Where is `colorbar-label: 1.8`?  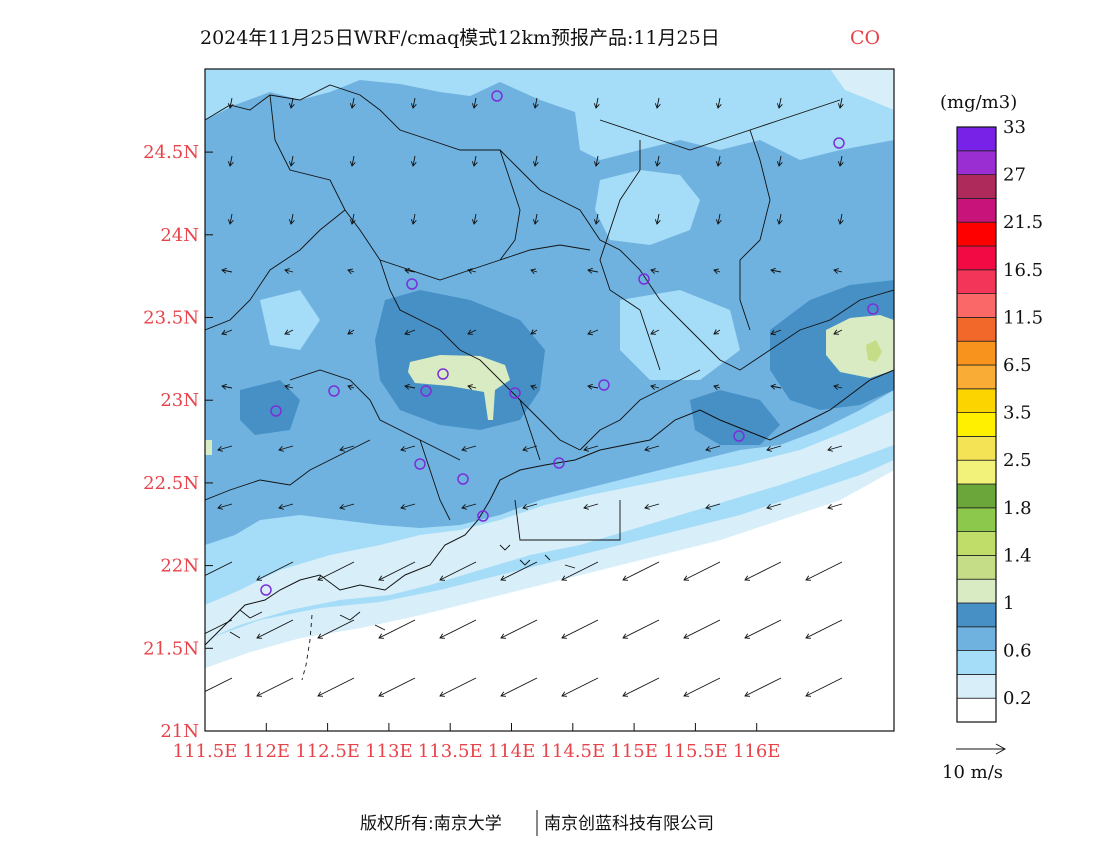 colorbar-label: 1.8 is located at coordinates (1017, 508).